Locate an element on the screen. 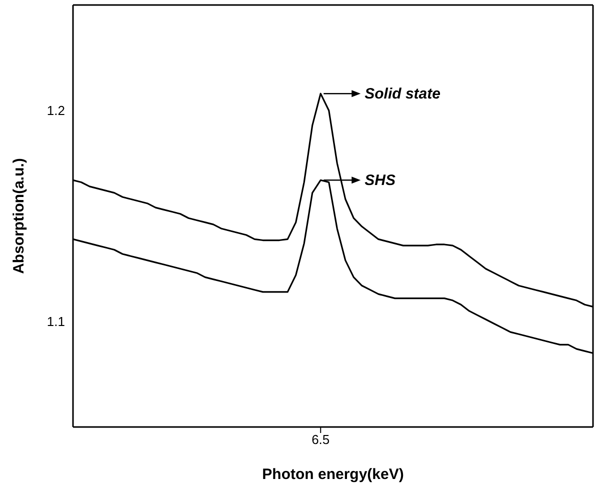  y-tick-label: 1.1 is located at coordinates (55, 322).